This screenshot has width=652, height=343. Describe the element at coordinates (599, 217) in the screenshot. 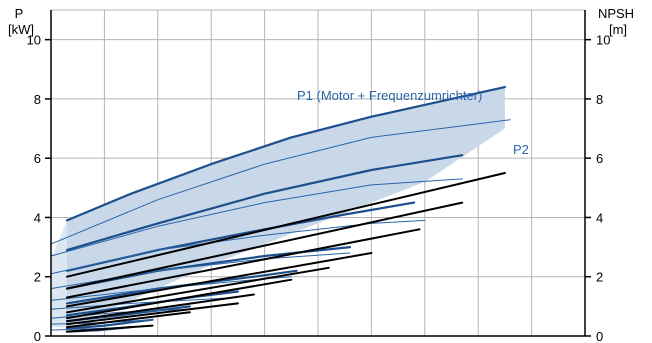

I see `right-tick-label: 4` at that location.